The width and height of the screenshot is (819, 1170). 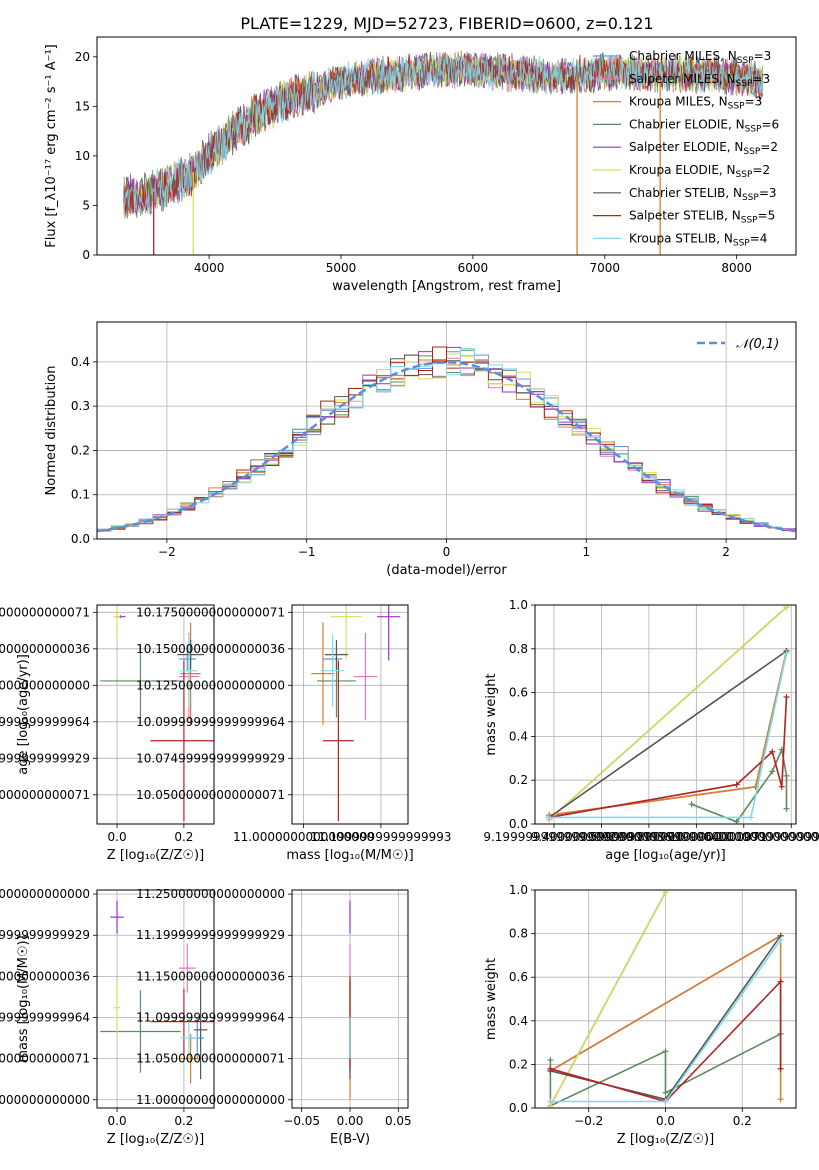 What do you see at coordinates (518, 649) in the screenshot?
I see `weight-vs-age-ytick-label: 0.8` at bounding box center [518, 649].